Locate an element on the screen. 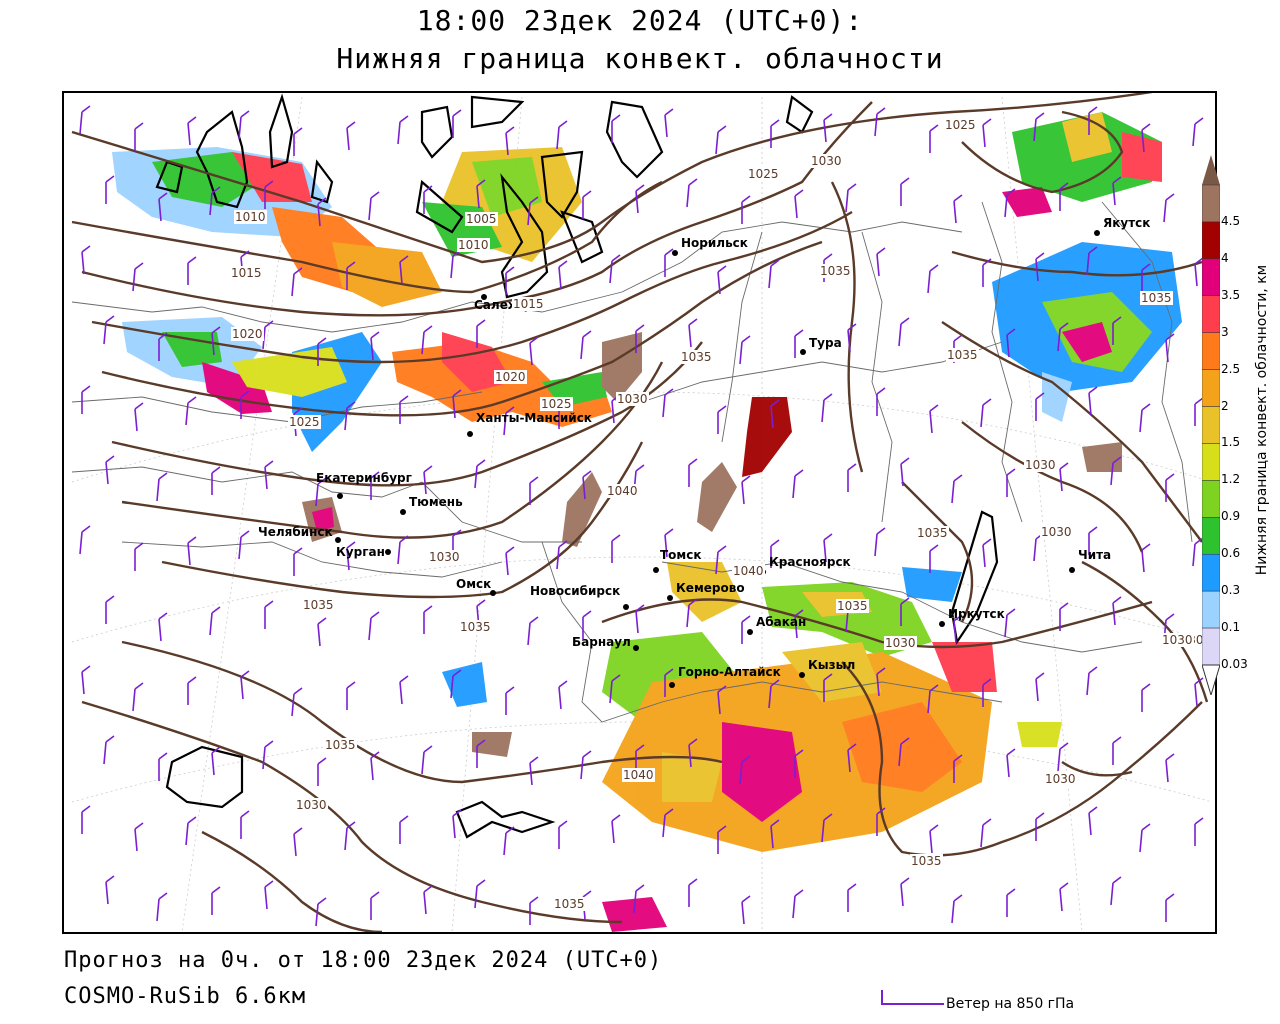 The image size is (1280, 1024). city-label: Горно-Алтайск is located at coordinates (729, 672).